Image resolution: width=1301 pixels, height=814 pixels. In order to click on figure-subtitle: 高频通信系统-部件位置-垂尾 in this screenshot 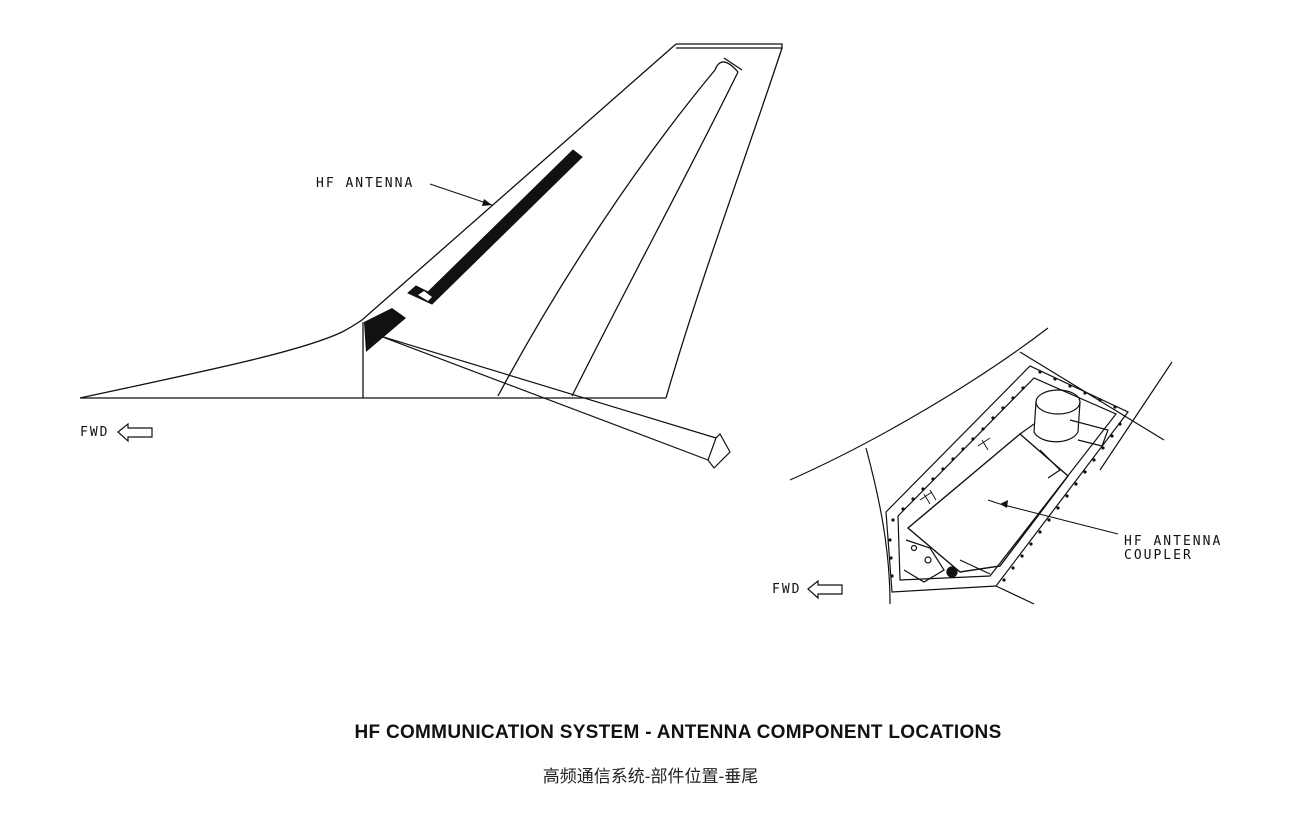, I will do `click(650, 777)`.